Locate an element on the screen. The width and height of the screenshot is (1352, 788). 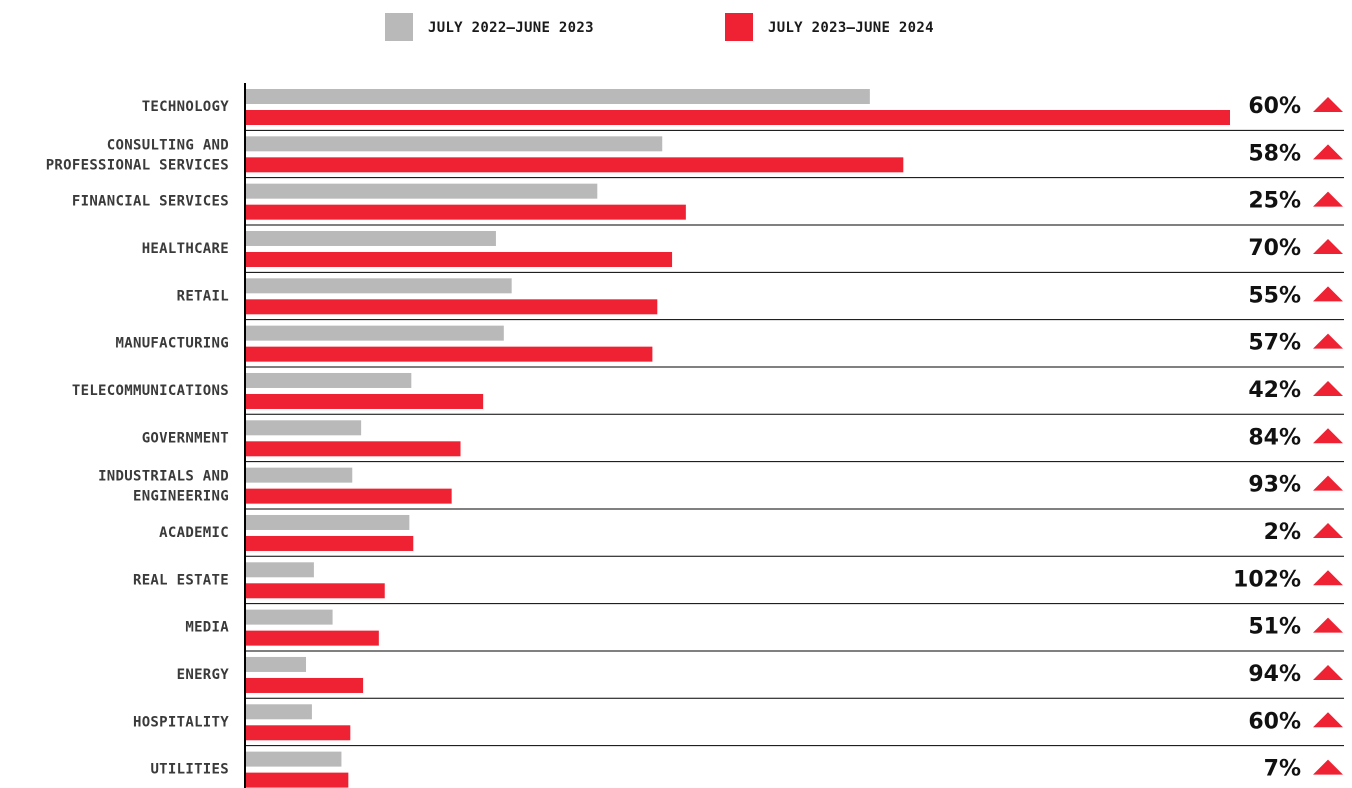
category-label: MEDIA is located at coordinates (207, 628).